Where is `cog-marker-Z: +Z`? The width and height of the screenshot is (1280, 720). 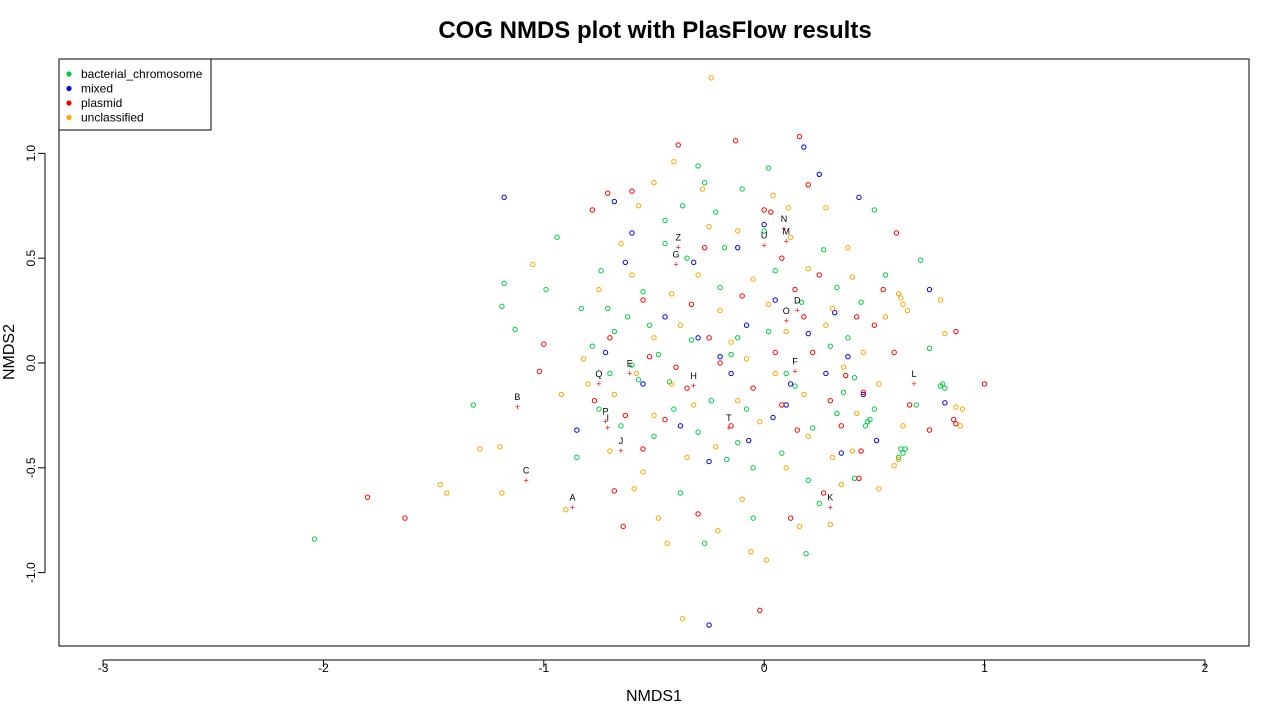 cog-marker-Z: +Z is located at coordinates (678, 243).